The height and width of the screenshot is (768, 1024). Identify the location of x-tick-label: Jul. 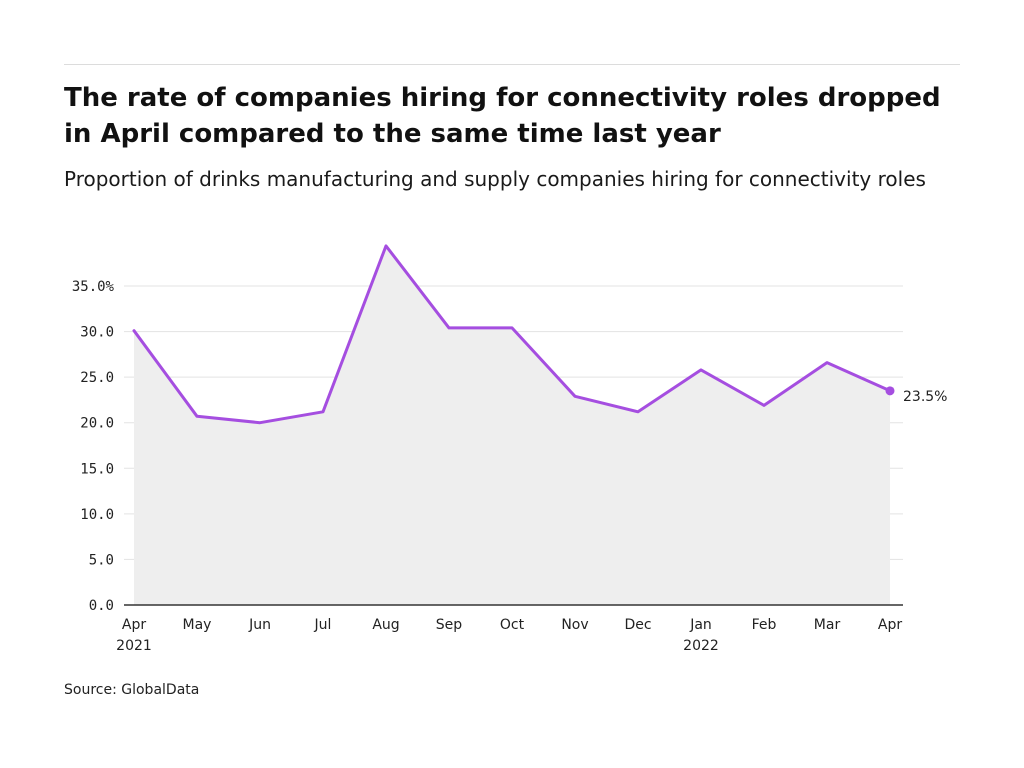
(323, 625).